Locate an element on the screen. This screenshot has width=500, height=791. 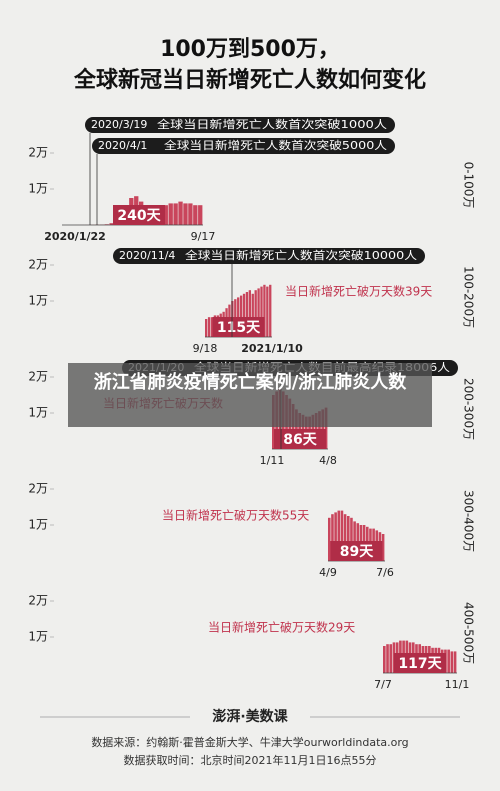
annotation-date: 2020/11/4 is located at coordinates (147, 255).